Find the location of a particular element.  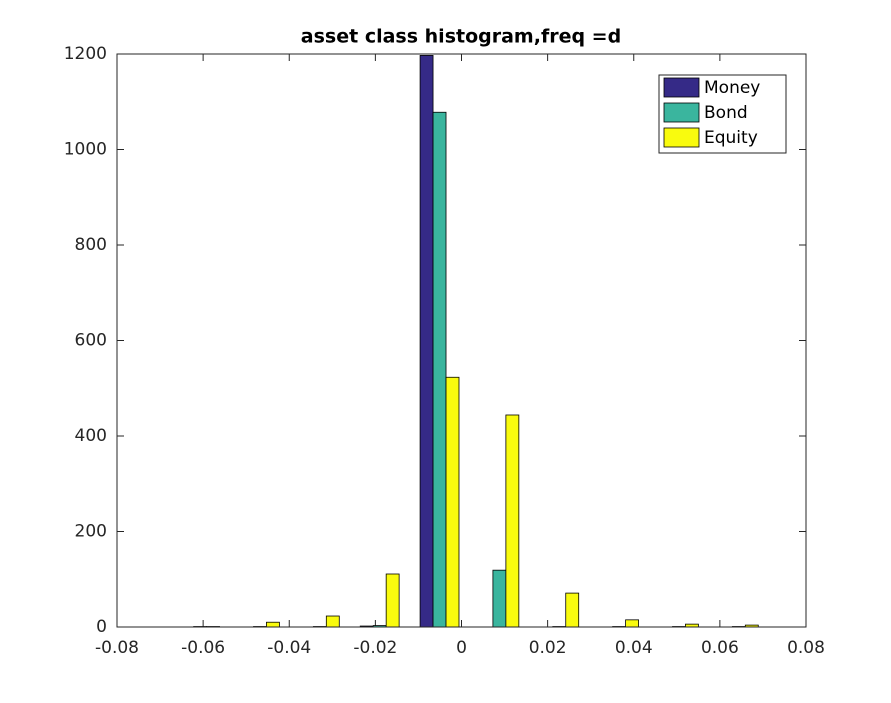

x-tick-label: -0.06 is located at coordinates (203, 648).